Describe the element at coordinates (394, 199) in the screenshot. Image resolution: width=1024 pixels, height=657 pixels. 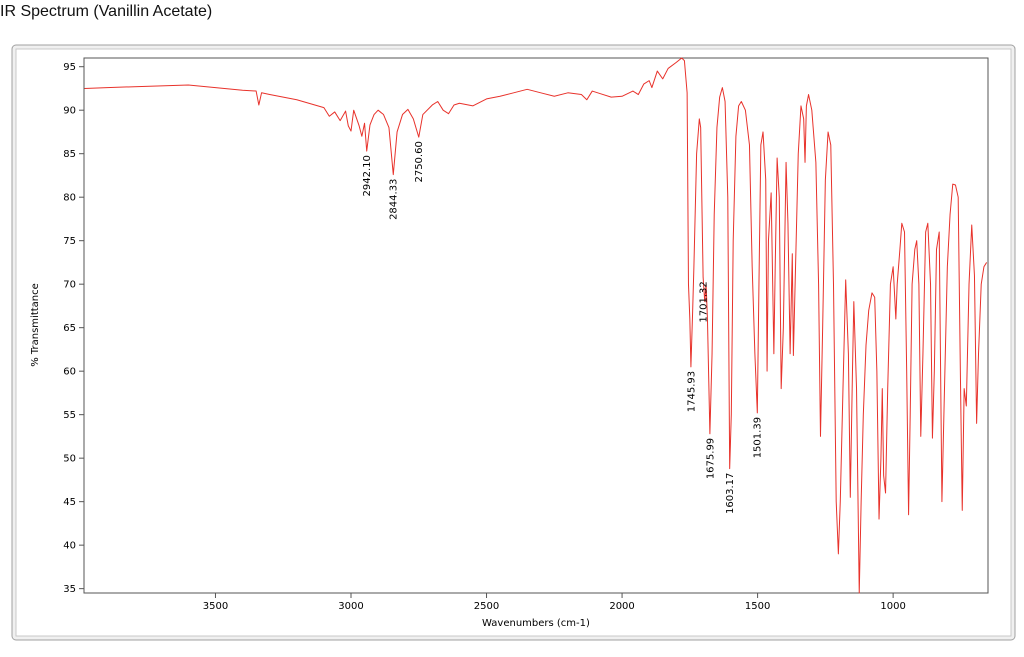
I see `peak-label: 2844.33` at that location.